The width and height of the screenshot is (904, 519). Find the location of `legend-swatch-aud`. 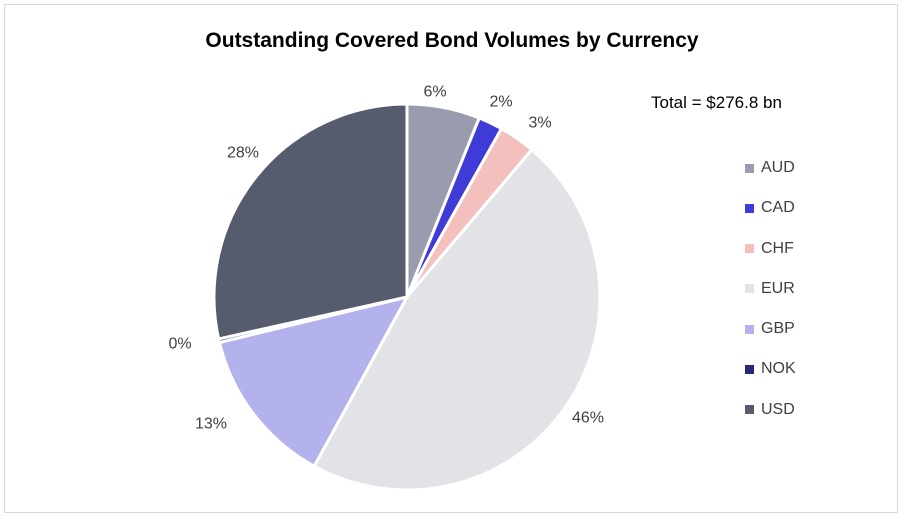

legend-swatch-aud is located at coordinates (749, 168).